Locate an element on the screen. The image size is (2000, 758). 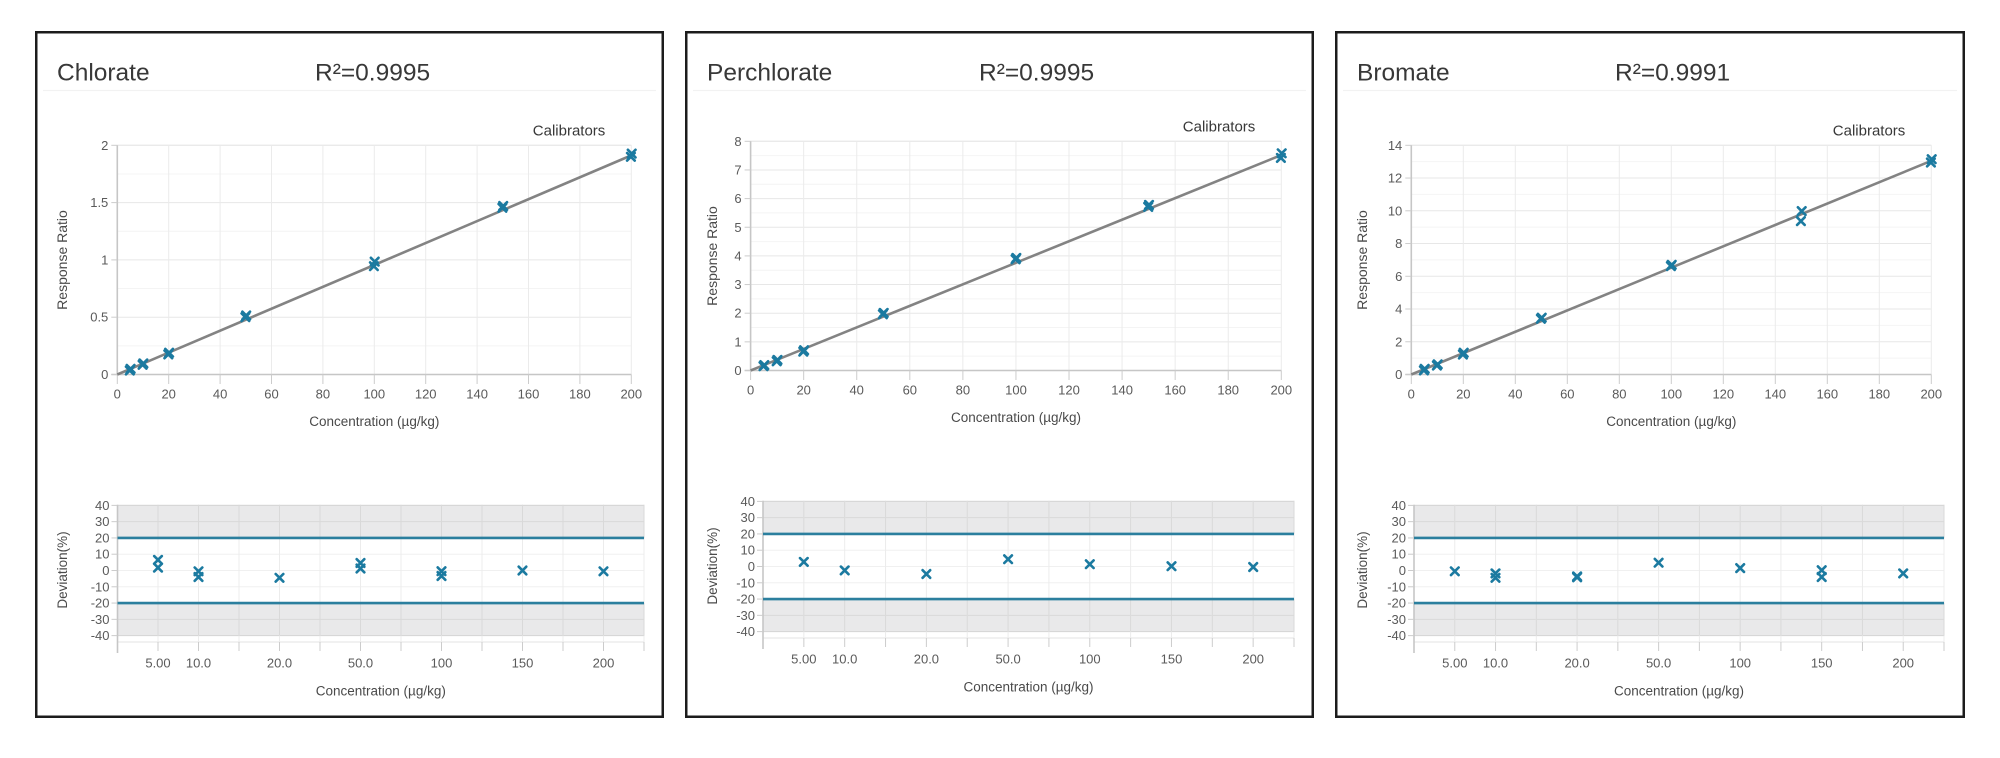
svg-text: 5 is located at coordinates (737, 227).